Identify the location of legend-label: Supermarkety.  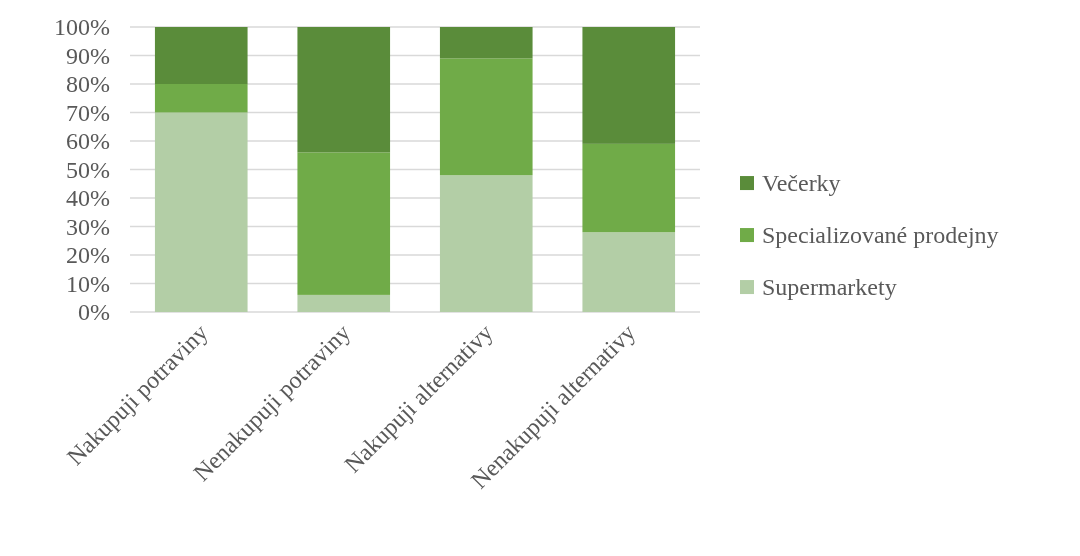
(829, 287).